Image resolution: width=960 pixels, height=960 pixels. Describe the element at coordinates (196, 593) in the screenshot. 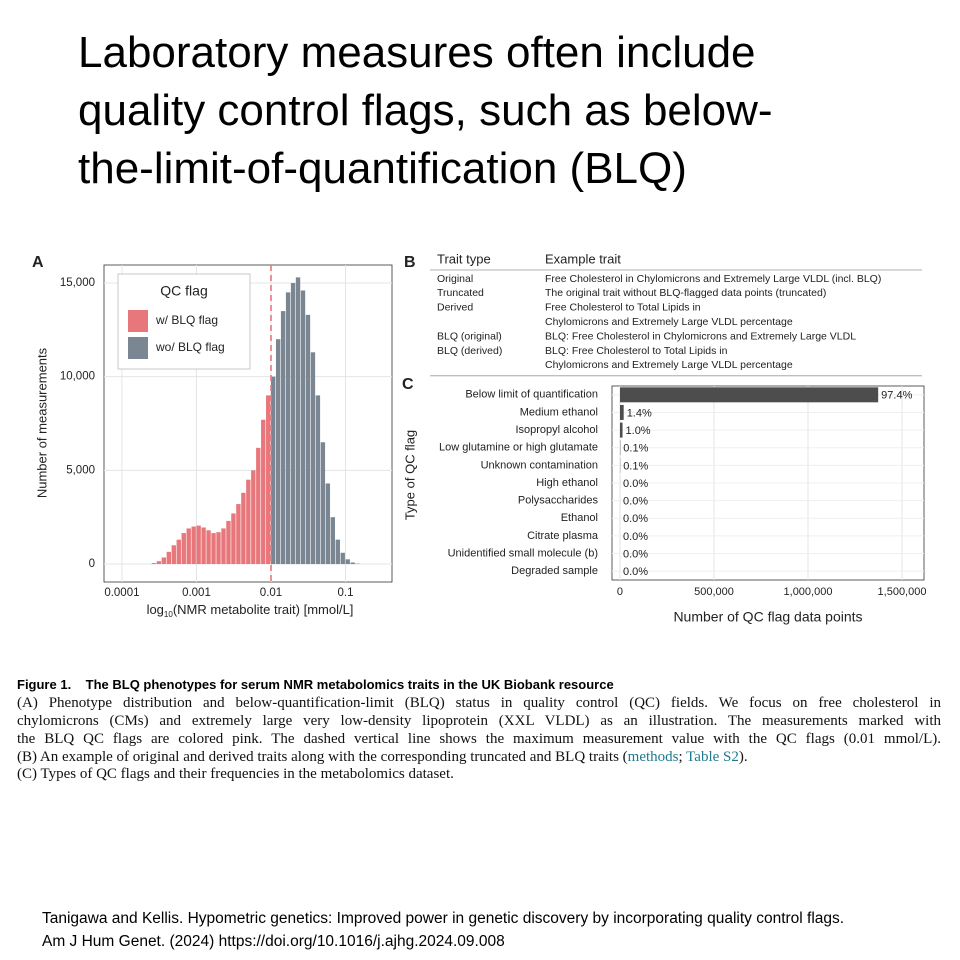

I see `x-tick-label: 0.001` at that location.